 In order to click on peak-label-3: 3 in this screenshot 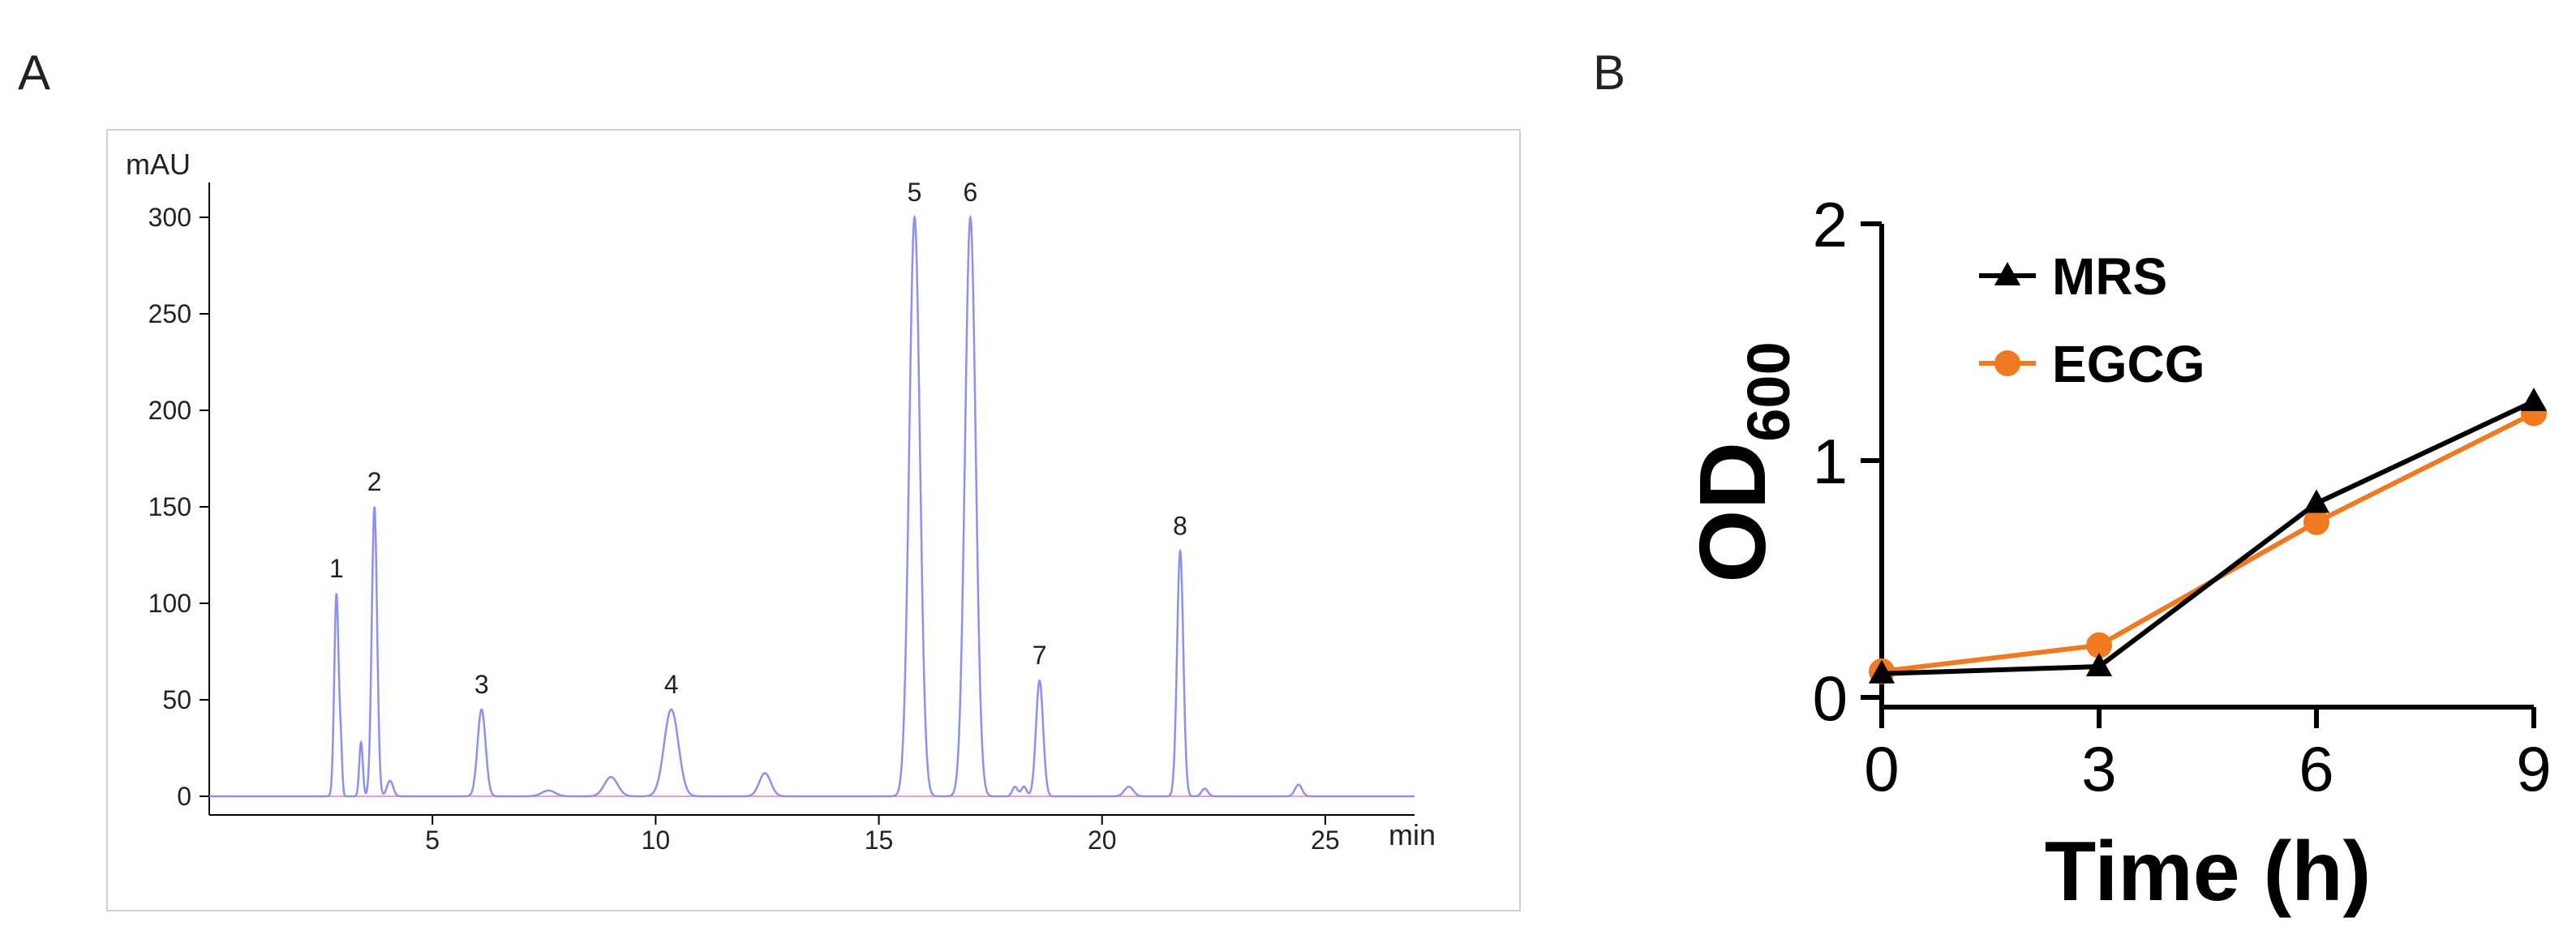, I will do `click(481, 684)`.